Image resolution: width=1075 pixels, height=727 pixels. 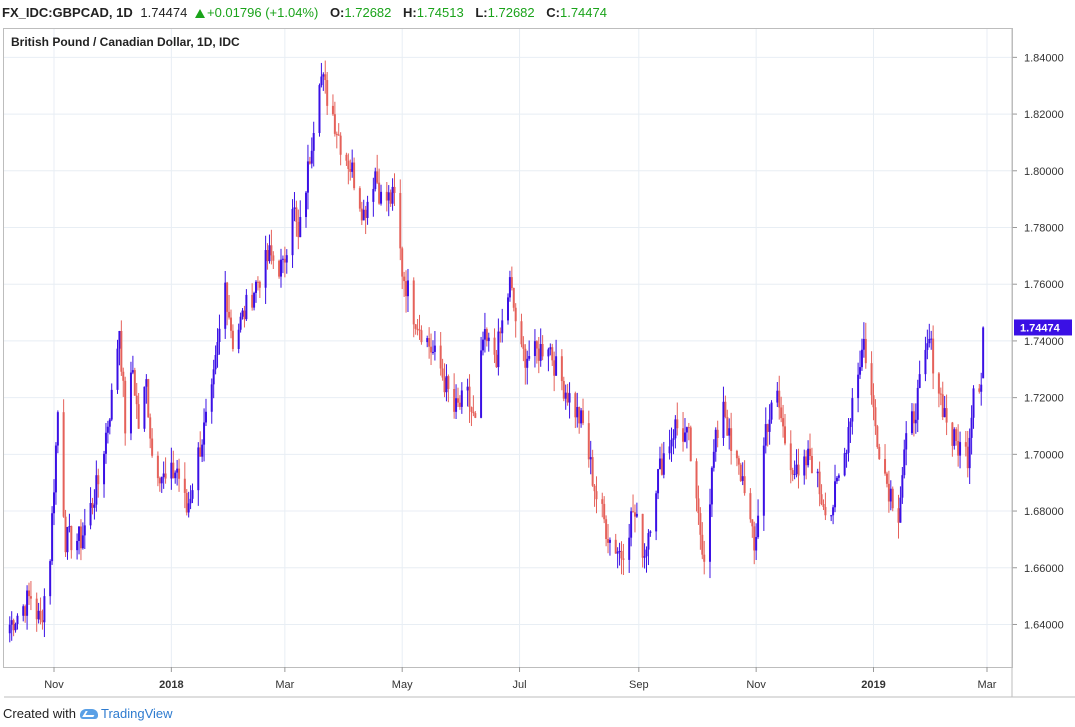 I want to click on created-with-label: Created with, so click(x=39, y=713).